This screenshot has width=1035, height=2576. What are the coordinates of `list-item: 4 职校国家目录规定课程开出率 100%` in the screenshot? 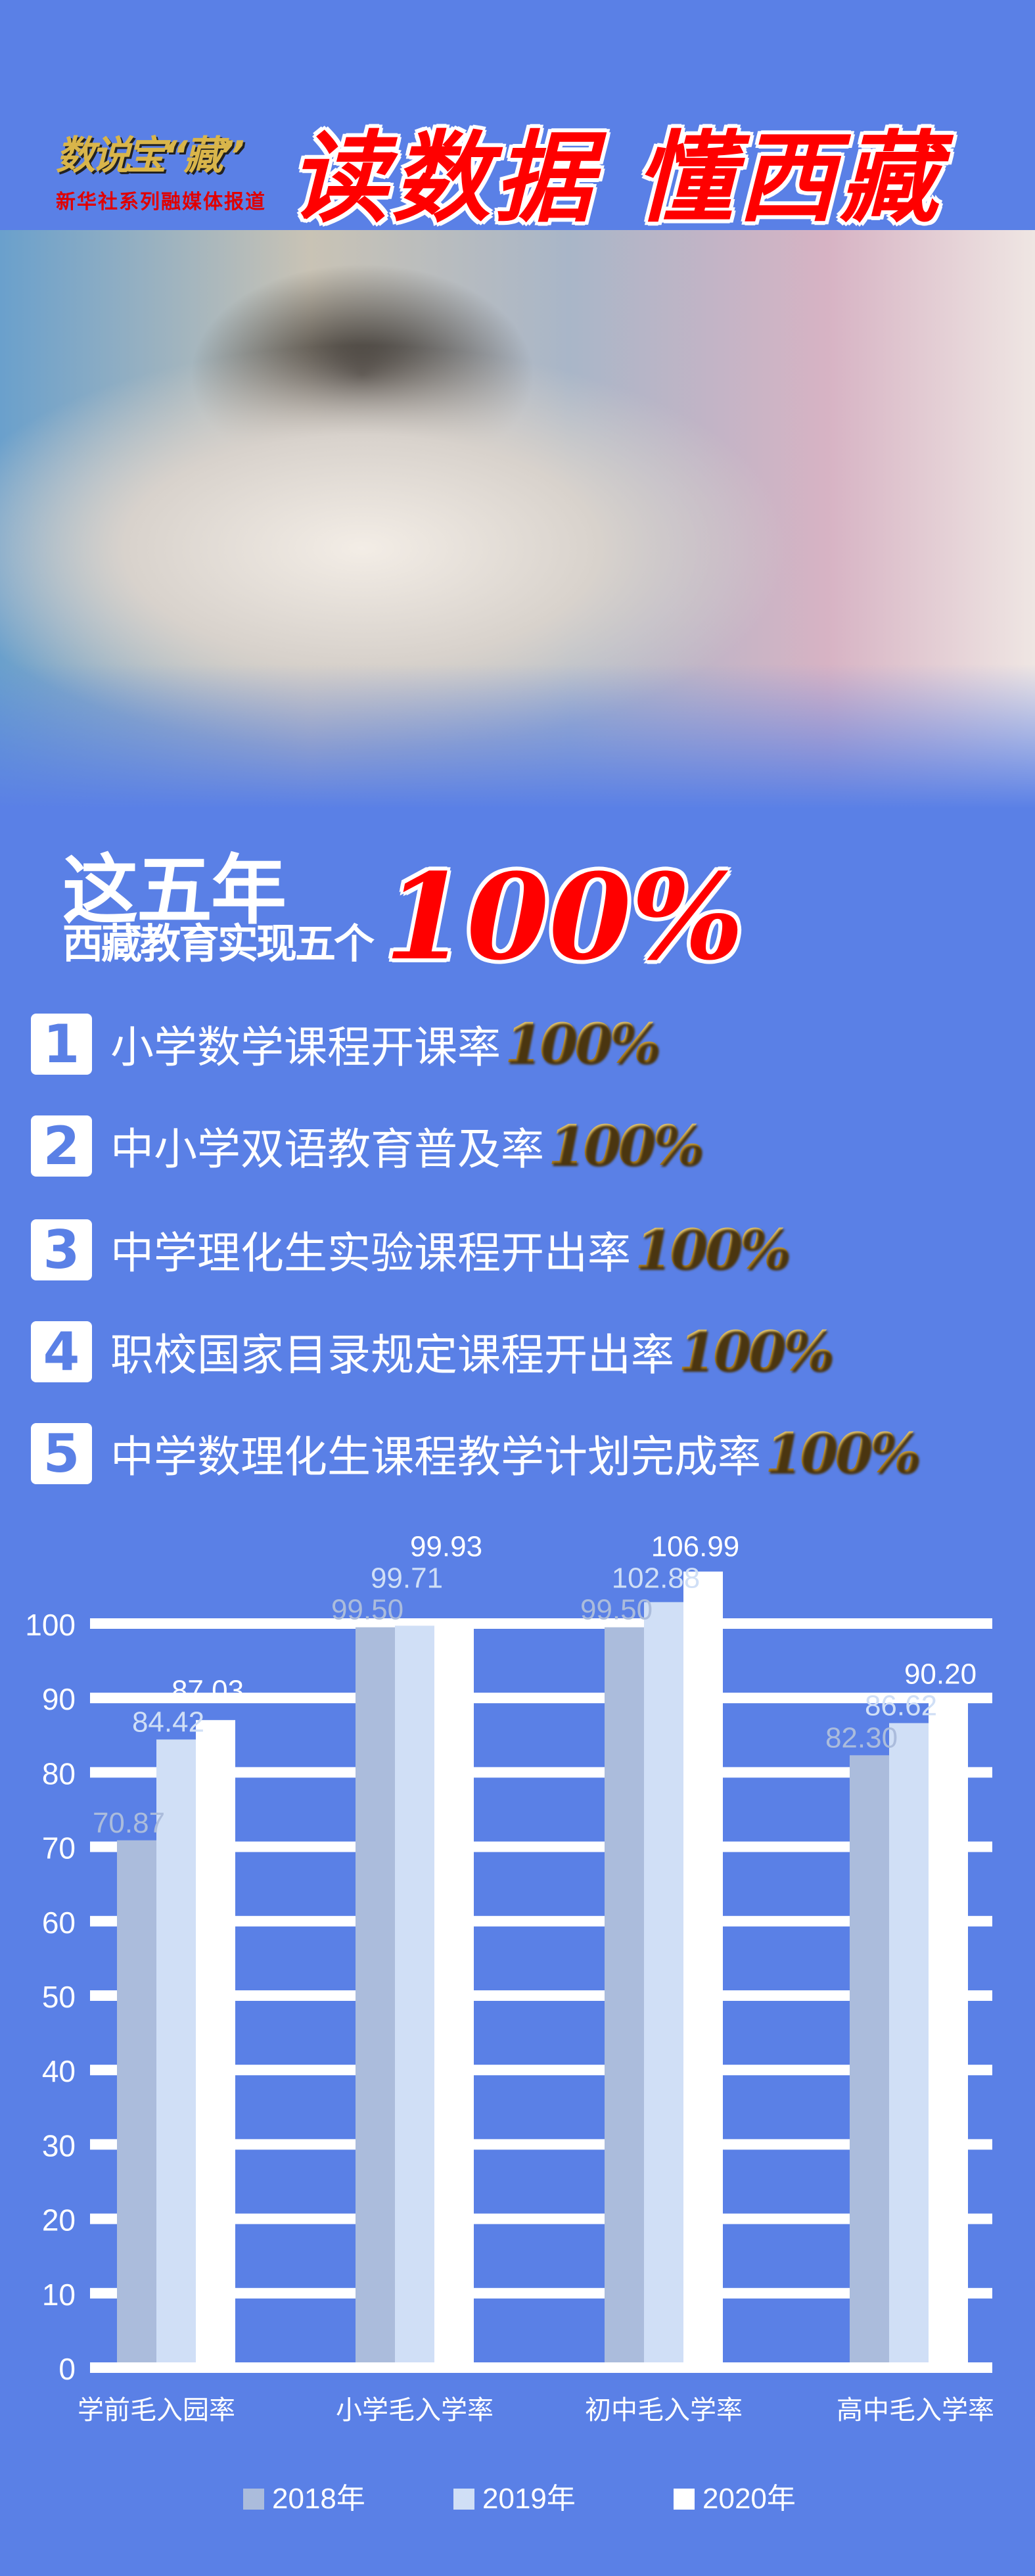 It's located at (432, 1351).